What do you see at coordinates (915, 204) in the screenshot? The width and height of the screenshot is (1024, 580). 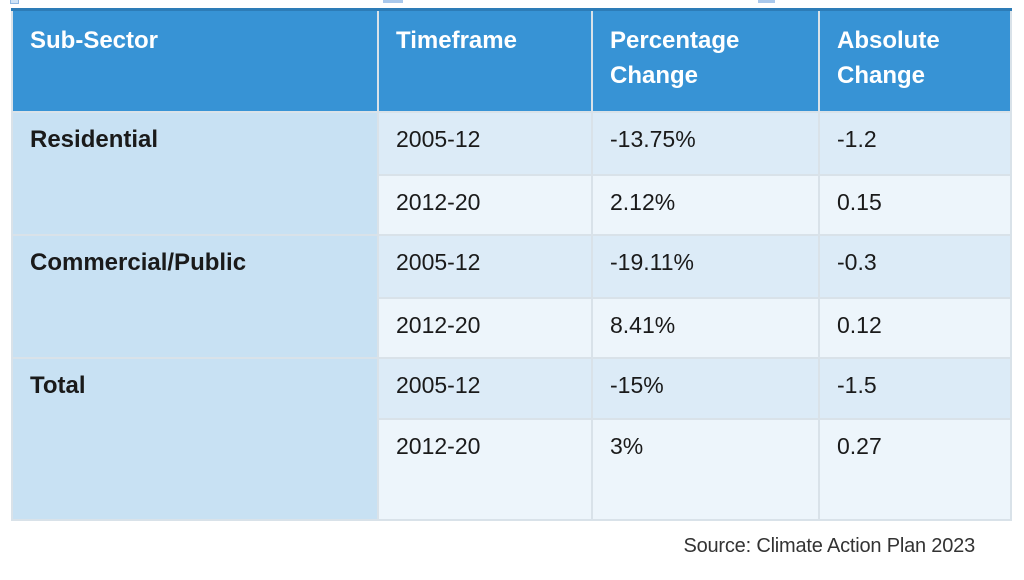 I see `absolute-change-cell: 0.15` at bounding box center [915, 204].